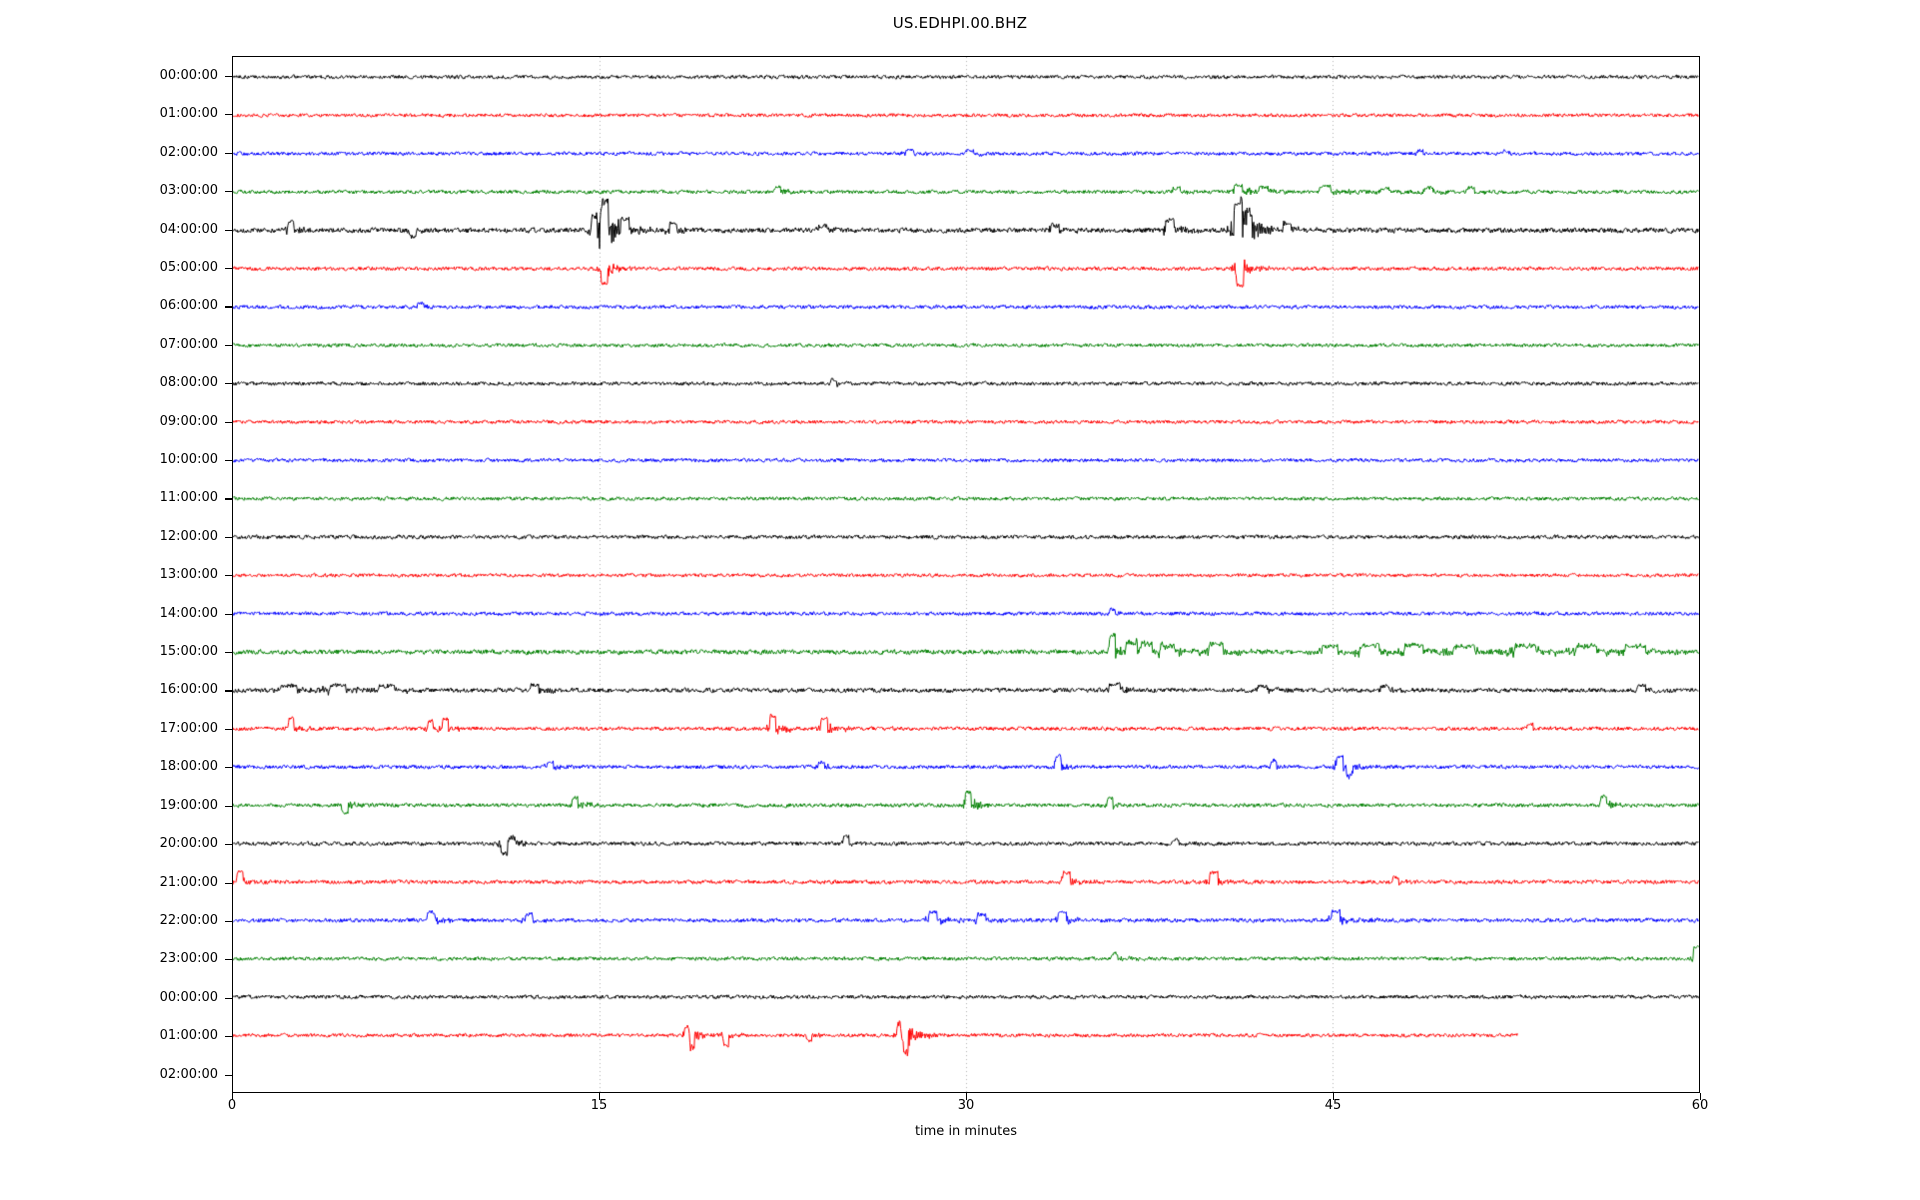  What do you see at coordinates (188, 229) in the screenshot?
I see `y-tick-label: 04:00:00` at bounding box center [188, 229].